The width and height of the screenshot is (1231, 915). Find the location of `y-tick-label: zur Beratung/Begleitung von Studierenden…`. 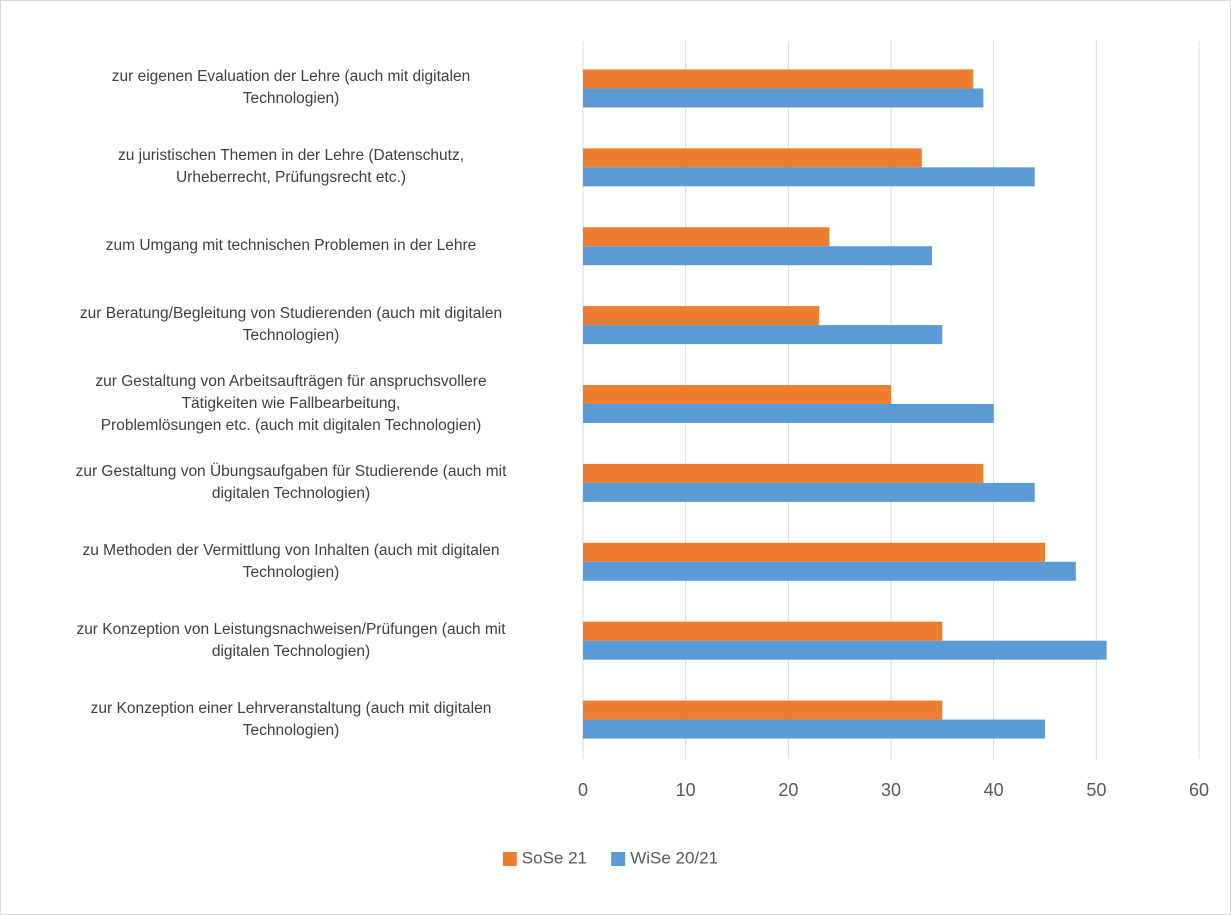

y-tick-label: zur Beratung/Begleitung von Studierenden… is located at coordinates (291, 325).